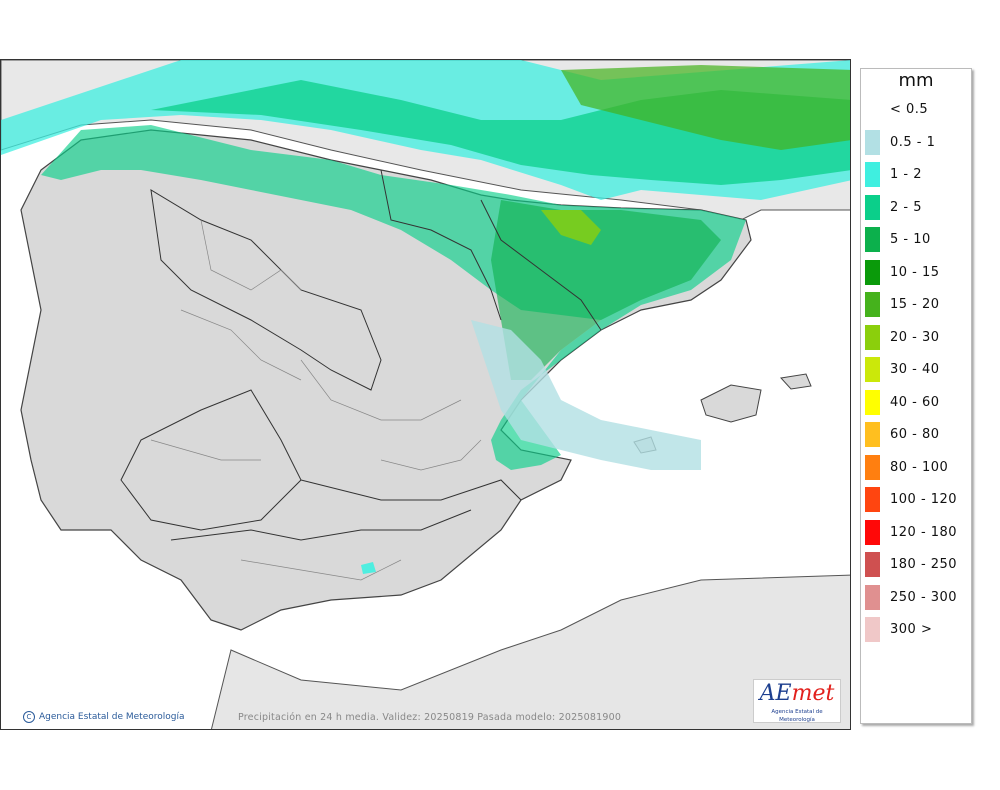 The width and height of the screenshot is (1000, 790). I want to click on aemet-logo: AEmet Agencia Estatal de Meteorología, so click(797, 701).